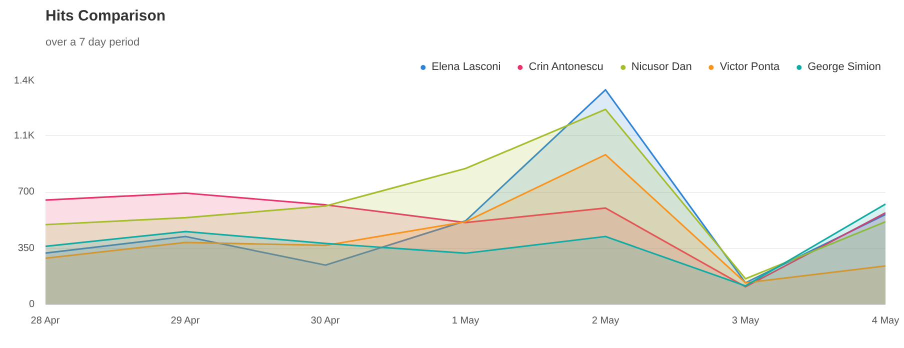 The height and width of the screenshot is (348, 904). I want to click on y-tick-label: 0, so click(31, 304).